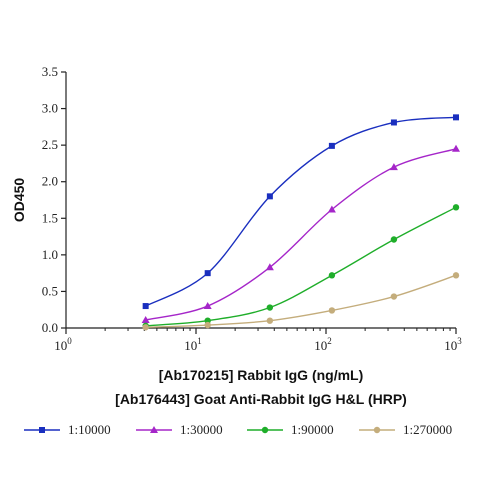 The height and width of the screenshot is (479, 479). What do you see at coordinates (50, 181) in the screenshot?
I see `y-tick-label: 2.0` at bounding box center [50, 181].